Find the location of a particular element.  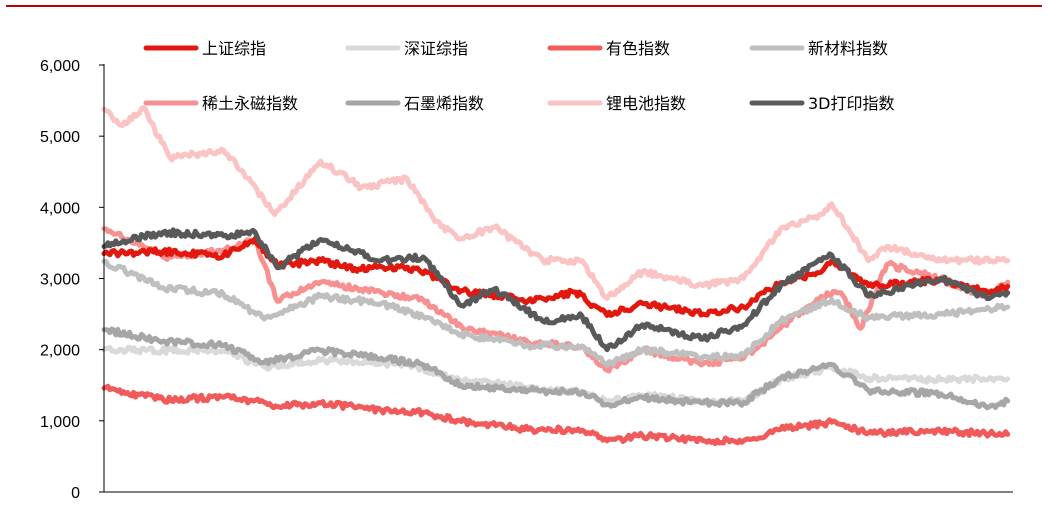

legend-label-6: 石墨烯指数 is located at coordinates (444, 103).